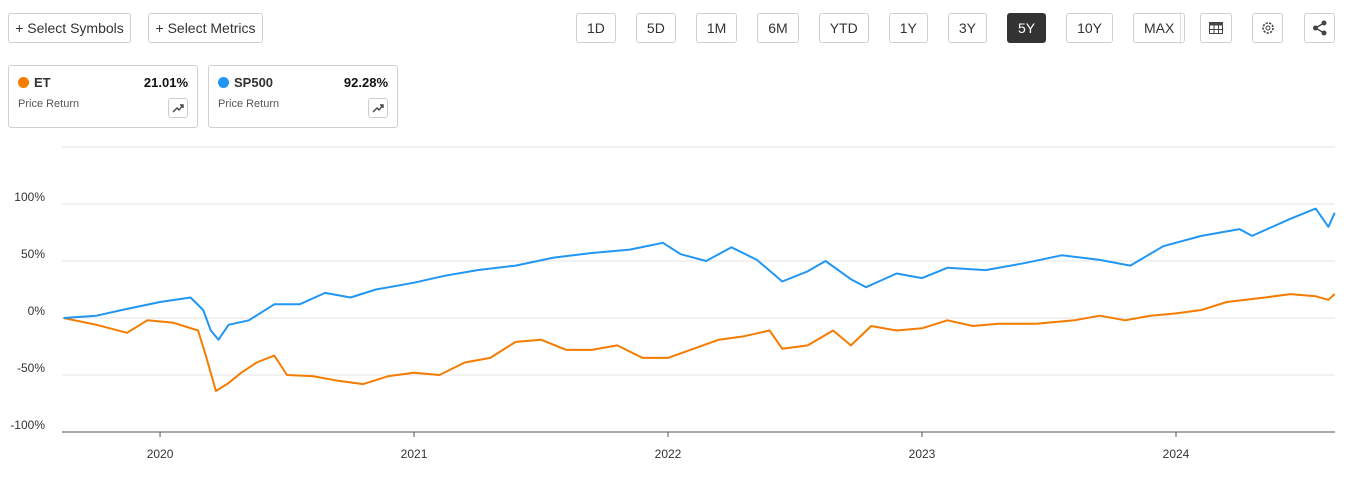 The height and width of the screenshot is (485, 1350). I want to click on range-button: MAX, so click(1159, 28).